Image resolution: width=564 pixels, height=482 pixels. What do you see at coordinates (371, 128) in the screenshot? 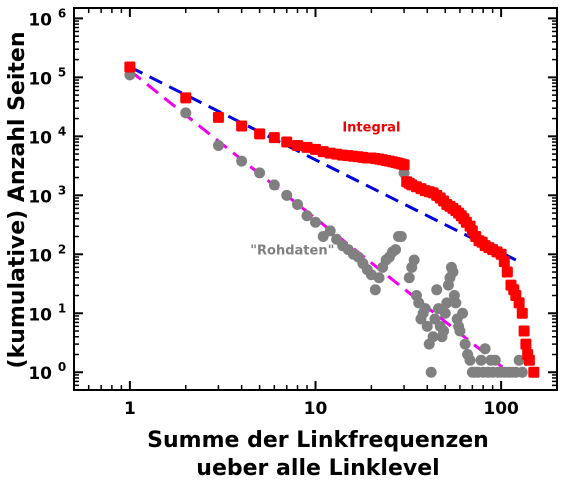
I see `integral-label: Integral` at bounding box center [371, 128].